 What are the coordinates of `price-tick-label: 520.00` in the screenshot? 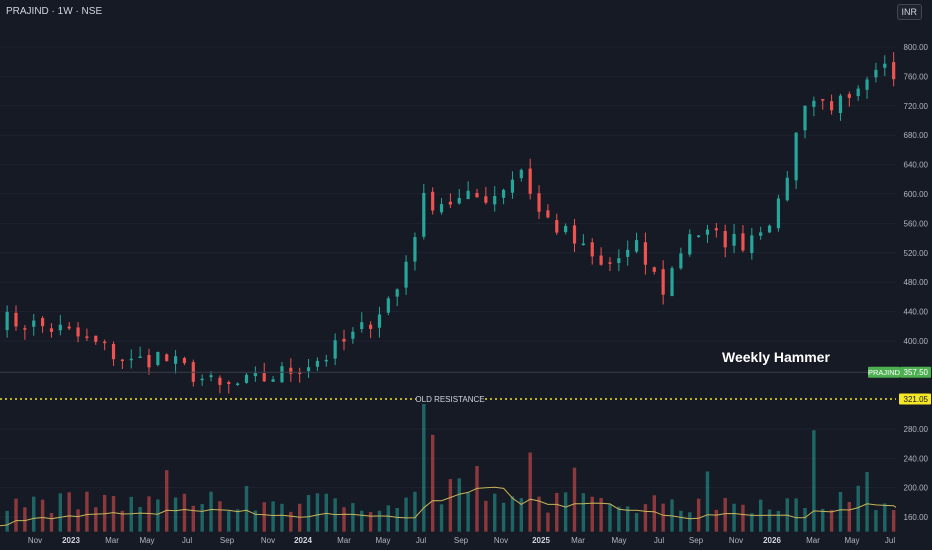 It's located at (916, 253).